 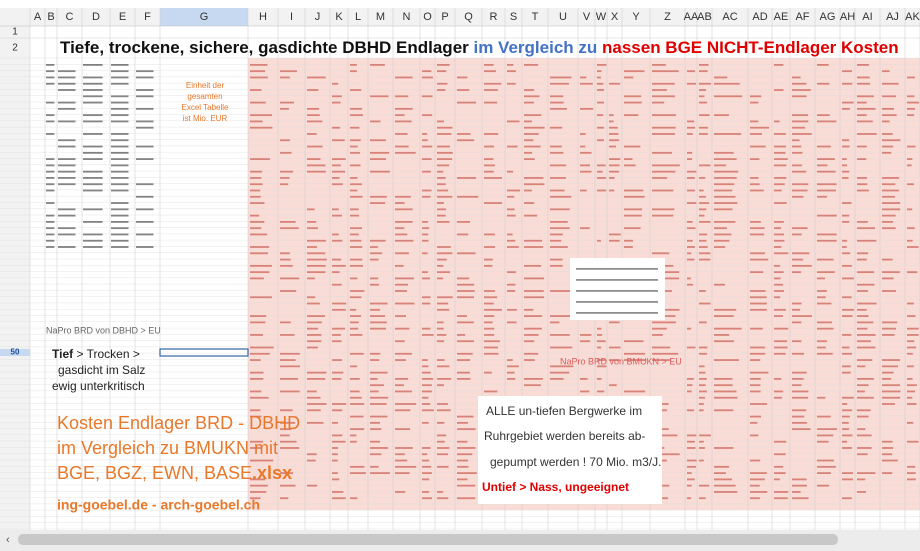 I want to click on scroll-left: ‹, so click(x=8, y=540).